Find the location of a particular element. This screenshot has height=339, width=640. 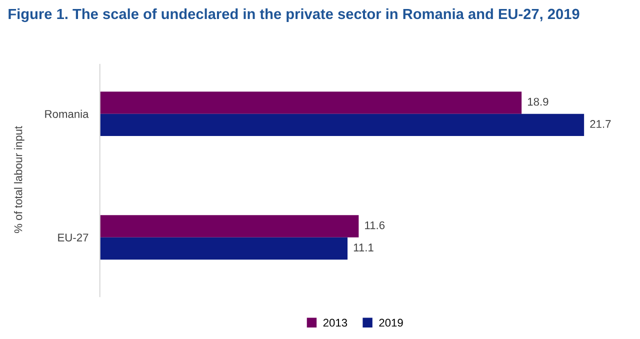

legend-label: 2019 is located at coordinates (391, 322).